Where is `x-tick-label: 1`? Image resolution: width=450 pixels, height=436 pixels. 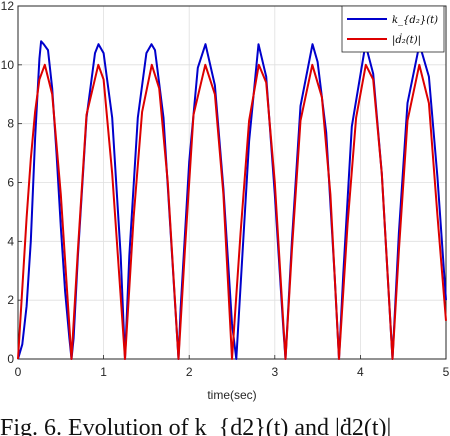
x-tick-label: 1 is located at coordinates (103, 372).